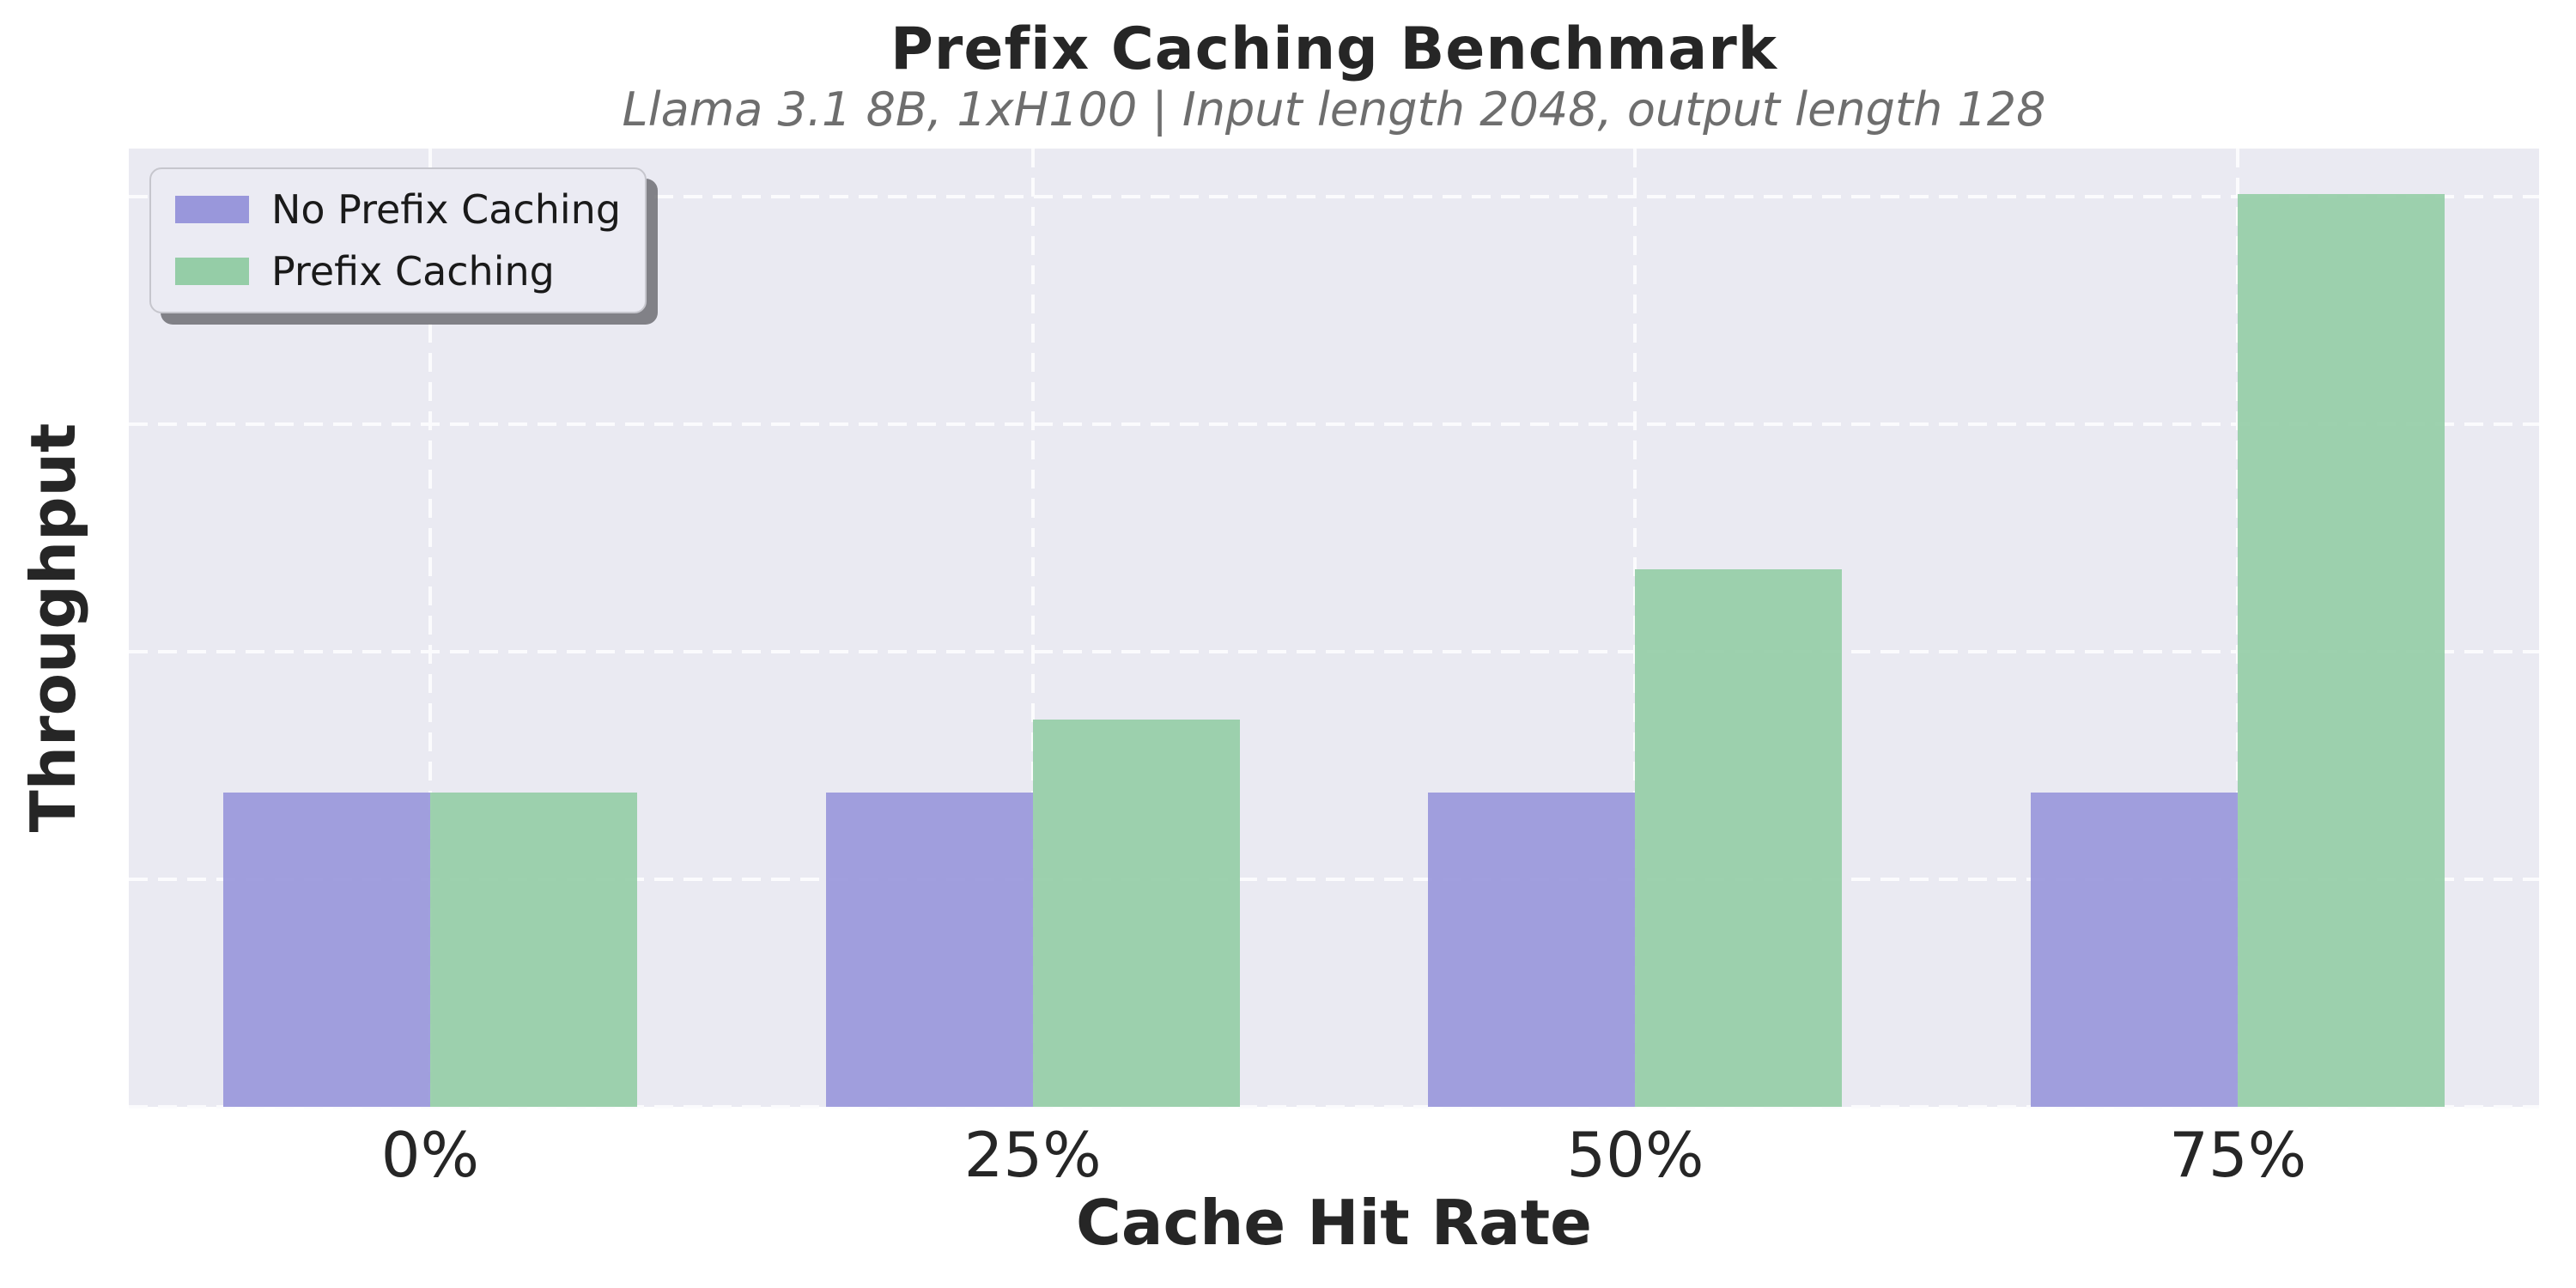  I want to click on x-tick-label: 0%, so click(430, 1155).